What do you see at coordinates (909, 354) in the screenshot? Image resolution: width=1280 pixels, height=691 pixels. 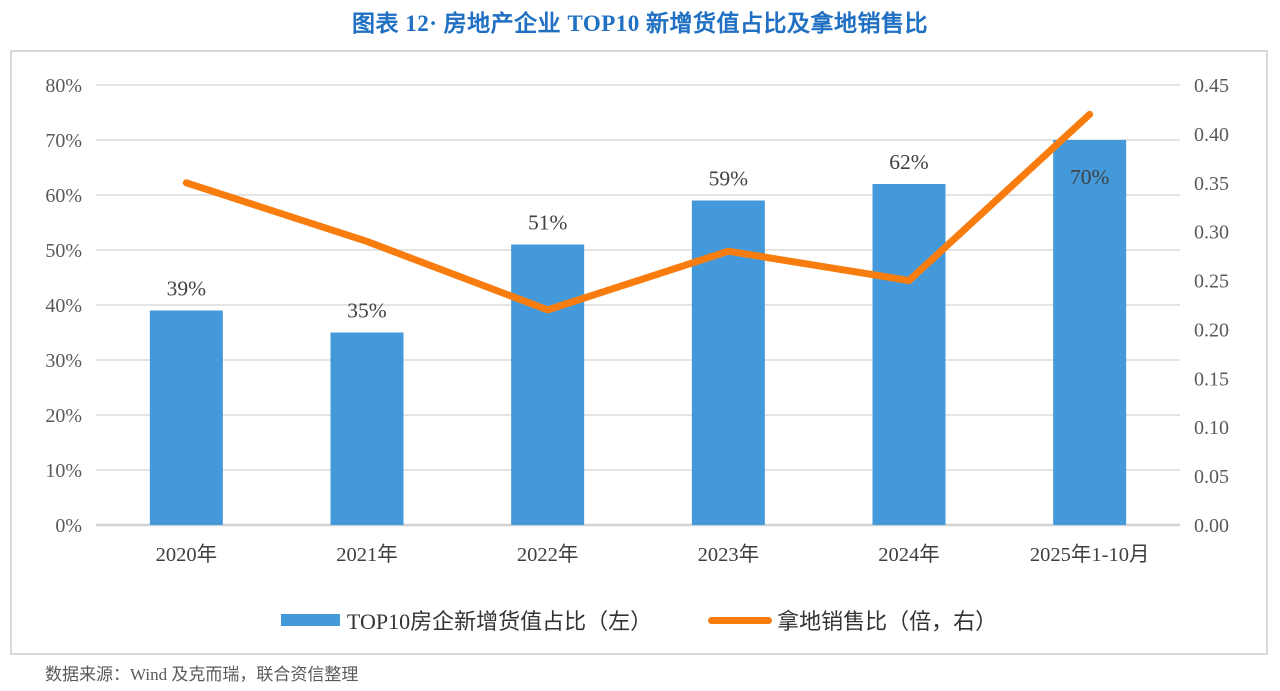 I see `bar-2024年` at bounding box center [909, 354].